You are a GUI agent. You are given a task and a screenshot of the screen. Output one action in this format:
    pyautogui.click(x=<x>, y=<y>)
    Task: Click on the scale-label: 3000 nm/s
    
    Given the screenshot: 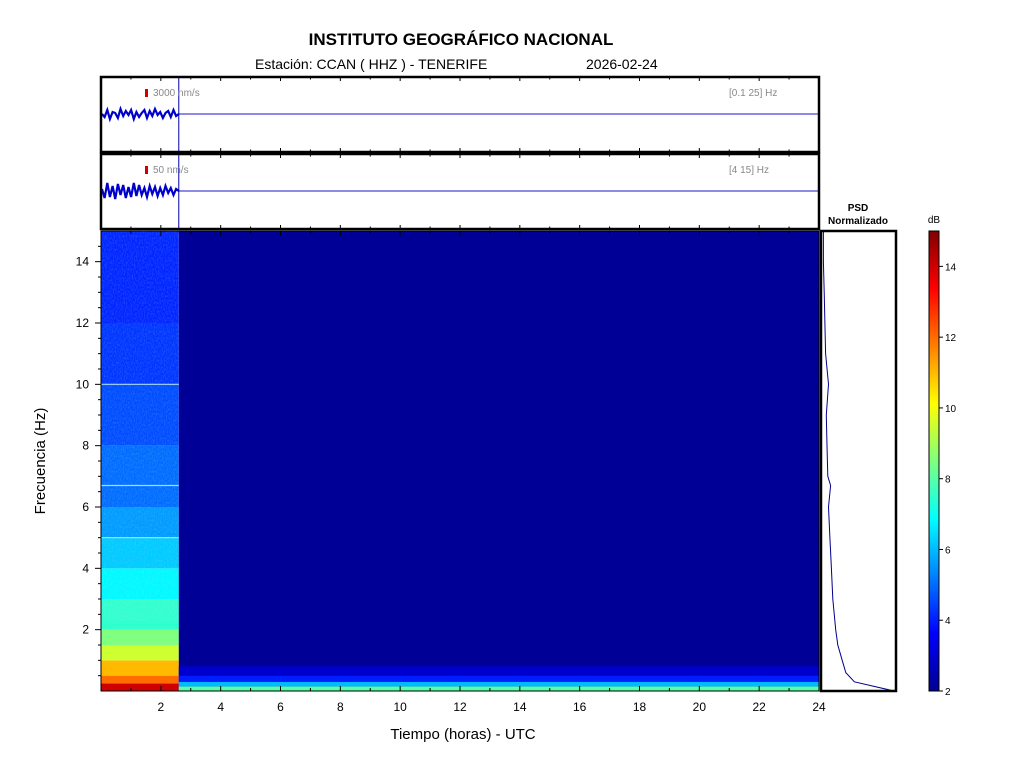 What is the action you would take?
    pyautogui.click(x=176, y=93)
    